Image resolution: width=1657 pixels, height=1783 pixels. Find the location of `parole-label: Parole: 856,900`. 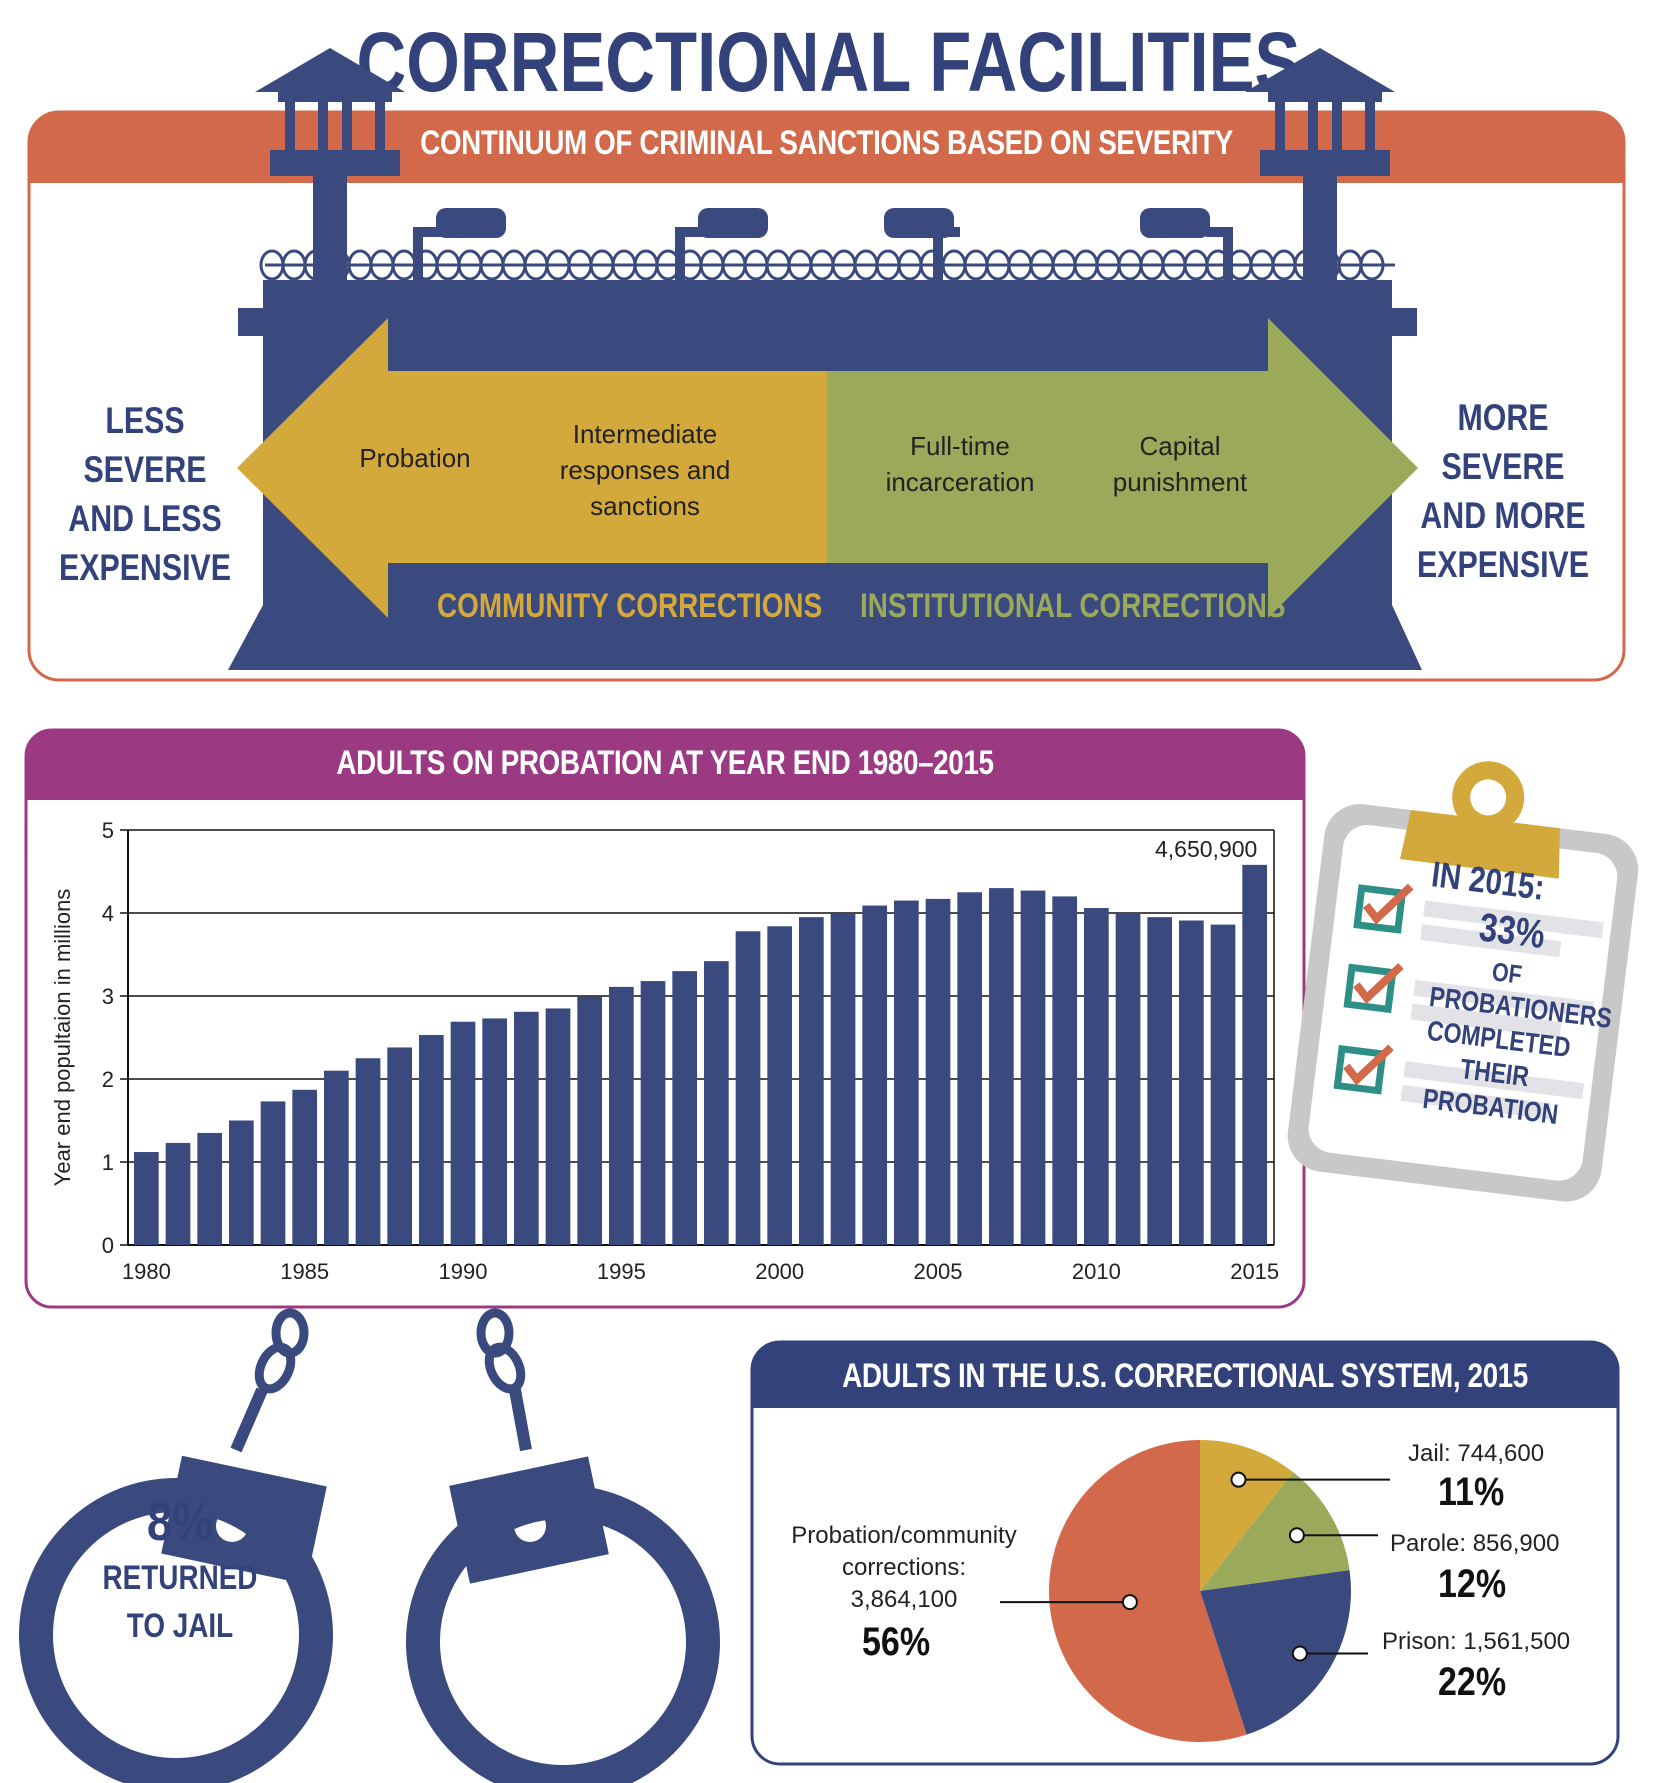

parole-label: Parole: 856,900 is located at coordinates (1475, 1543).